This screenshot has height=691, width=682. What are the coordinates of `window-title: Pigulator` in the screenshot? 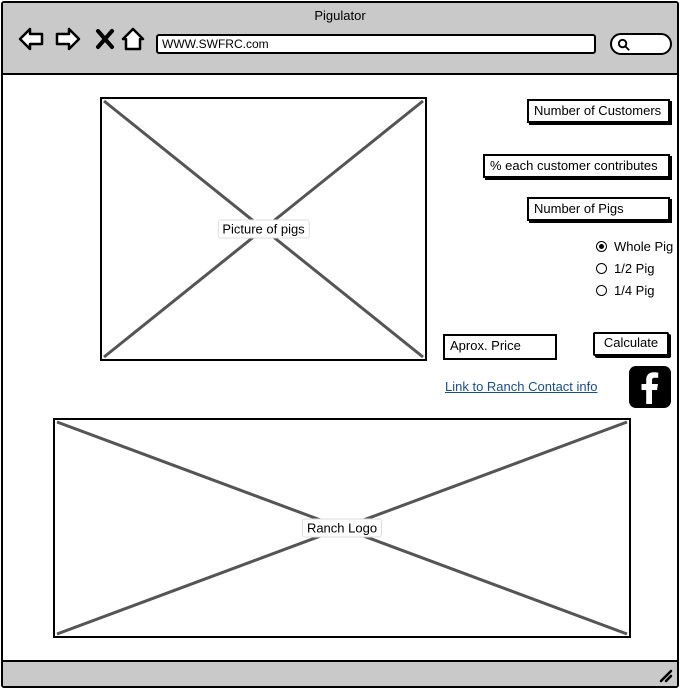 It's located at (340, 15).